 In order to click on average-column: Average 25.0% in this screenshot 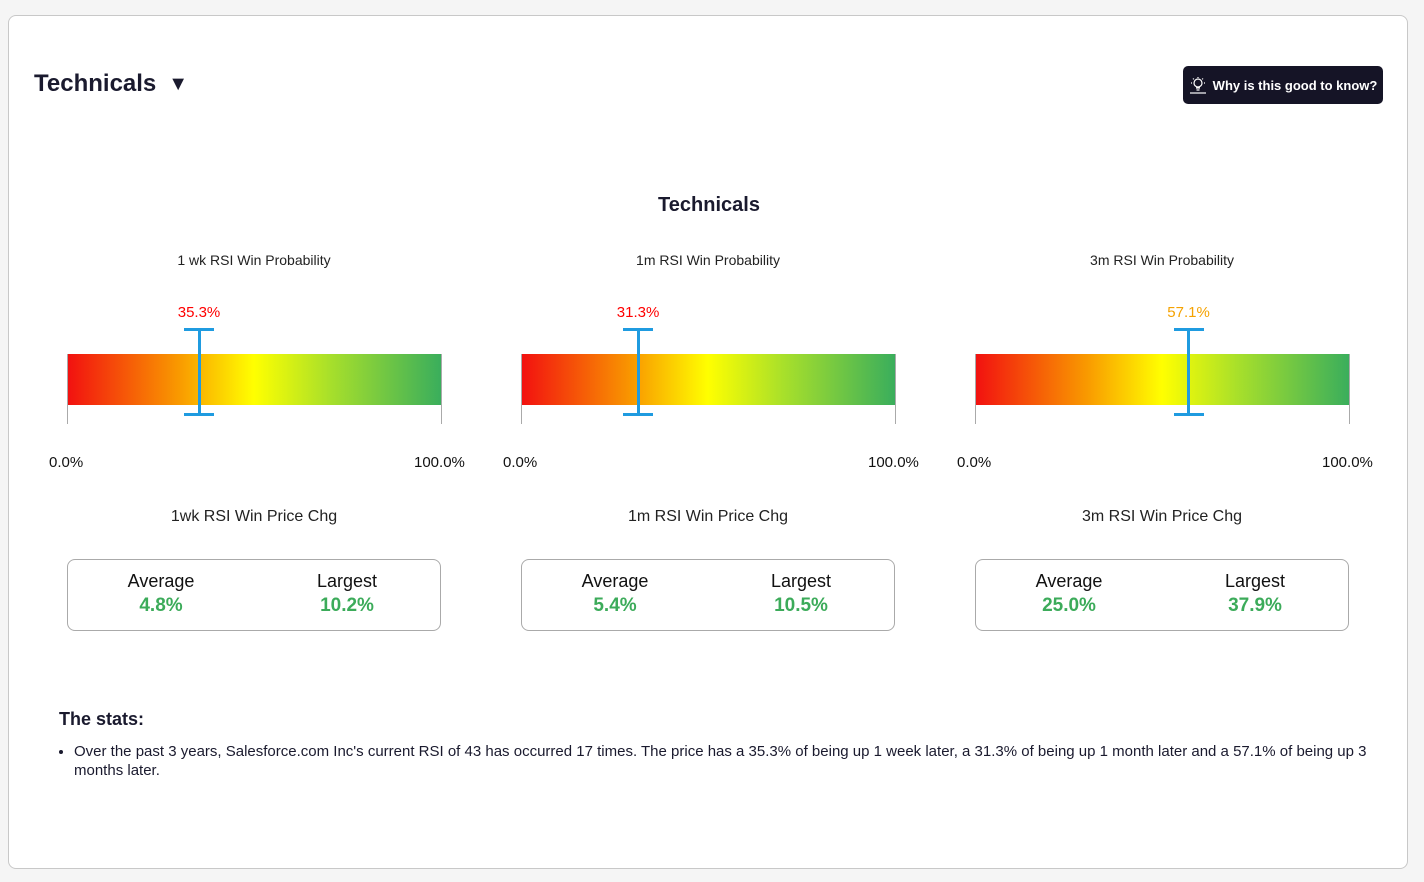, I will do `click(1069, 595)`.